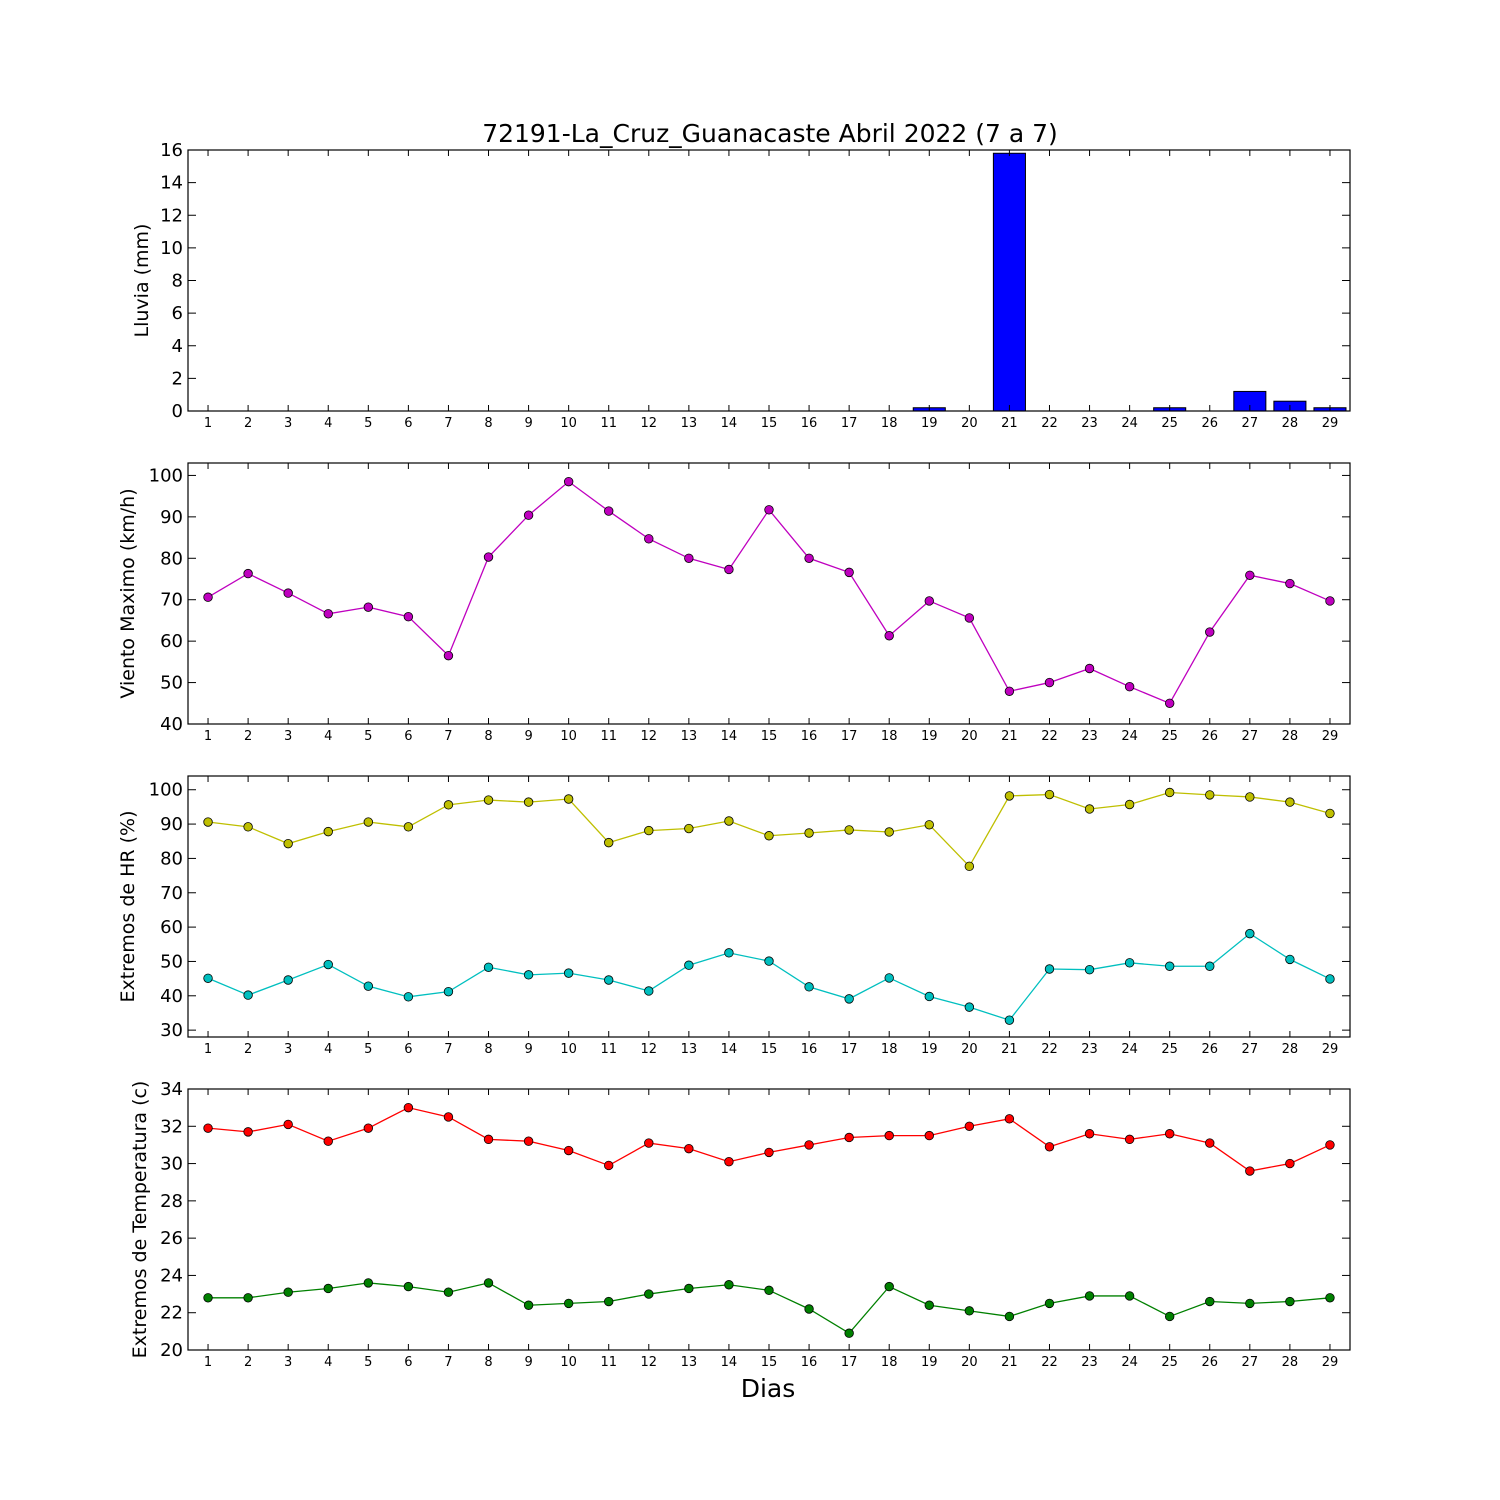  I want to click on y-tick-label: 26, so click(171, 1238).